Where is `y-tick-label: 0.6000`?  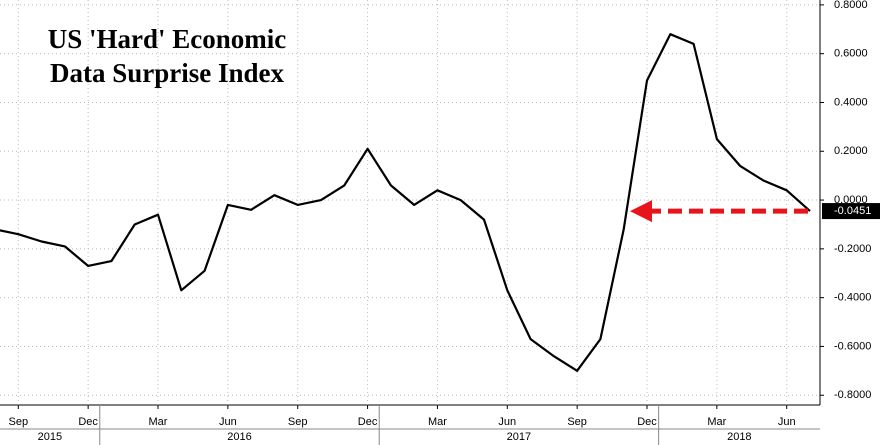
y-tick-label: 0.6000 is located at coordinates (851, 54).